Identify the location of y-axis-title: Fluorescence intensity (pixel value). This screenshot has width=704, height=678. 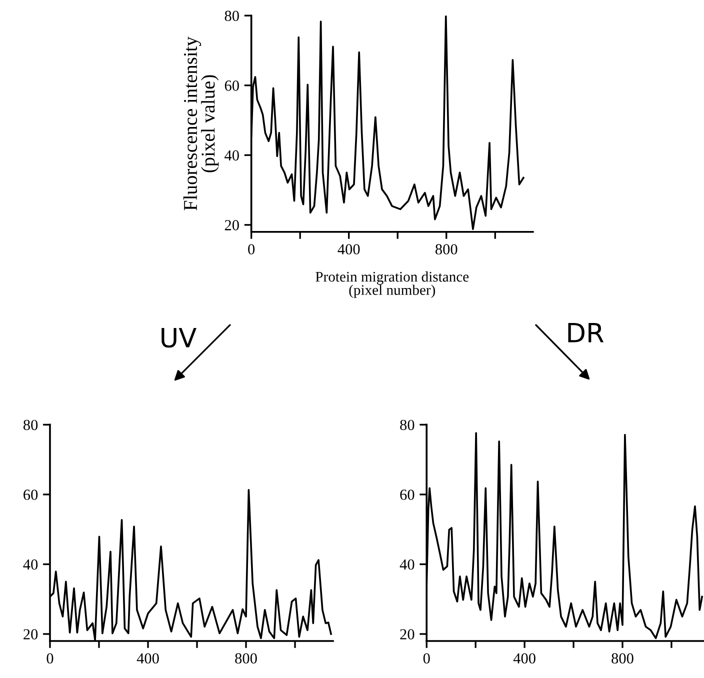
(201, 123).